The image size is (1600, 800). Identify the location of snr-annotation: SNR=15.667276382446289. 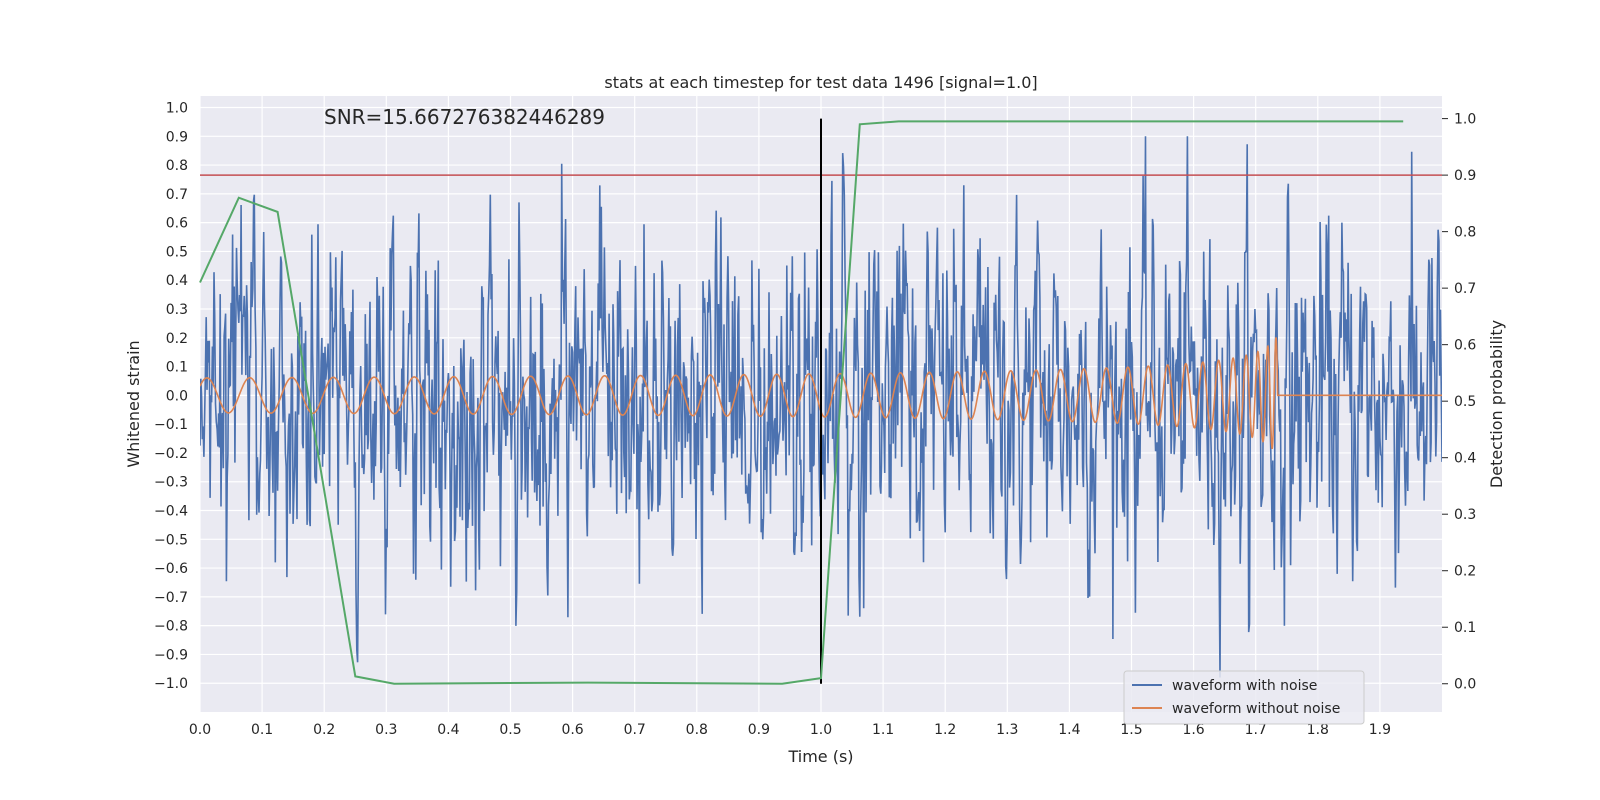
(464, 117).